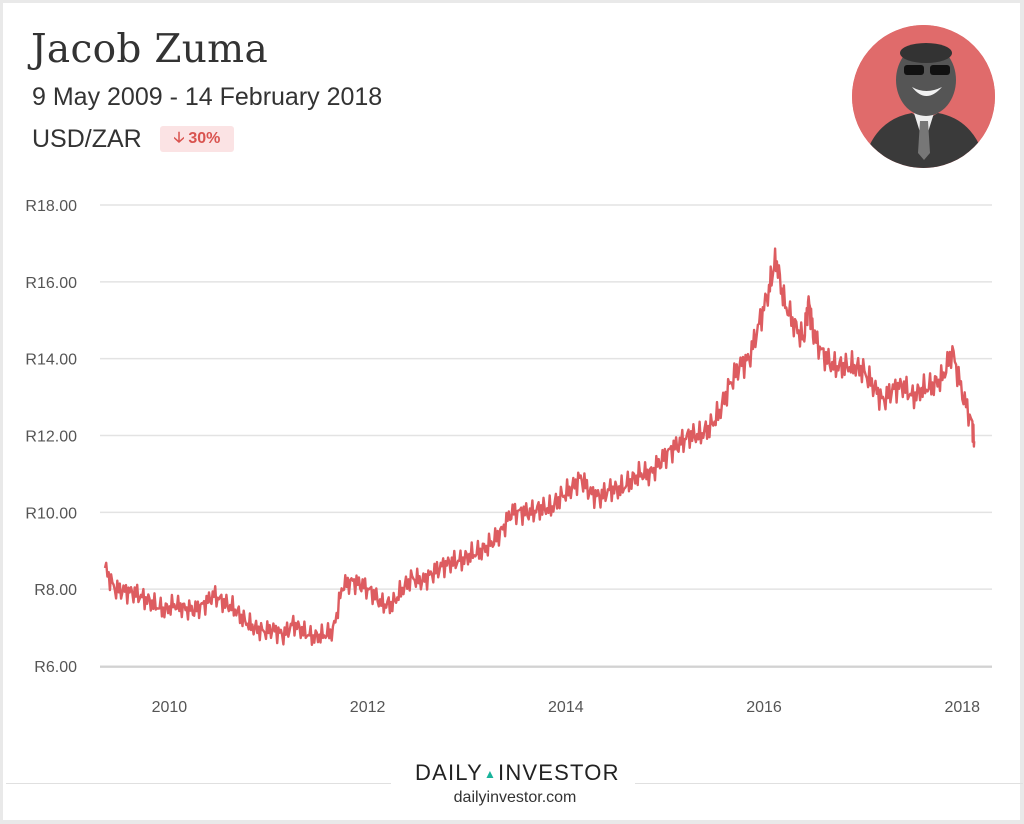 This screenshot has width=1024, height=824. Describe the element at coordinates (566, 707) in the screenshot. I see `x-tick-label: 2014` at that location.